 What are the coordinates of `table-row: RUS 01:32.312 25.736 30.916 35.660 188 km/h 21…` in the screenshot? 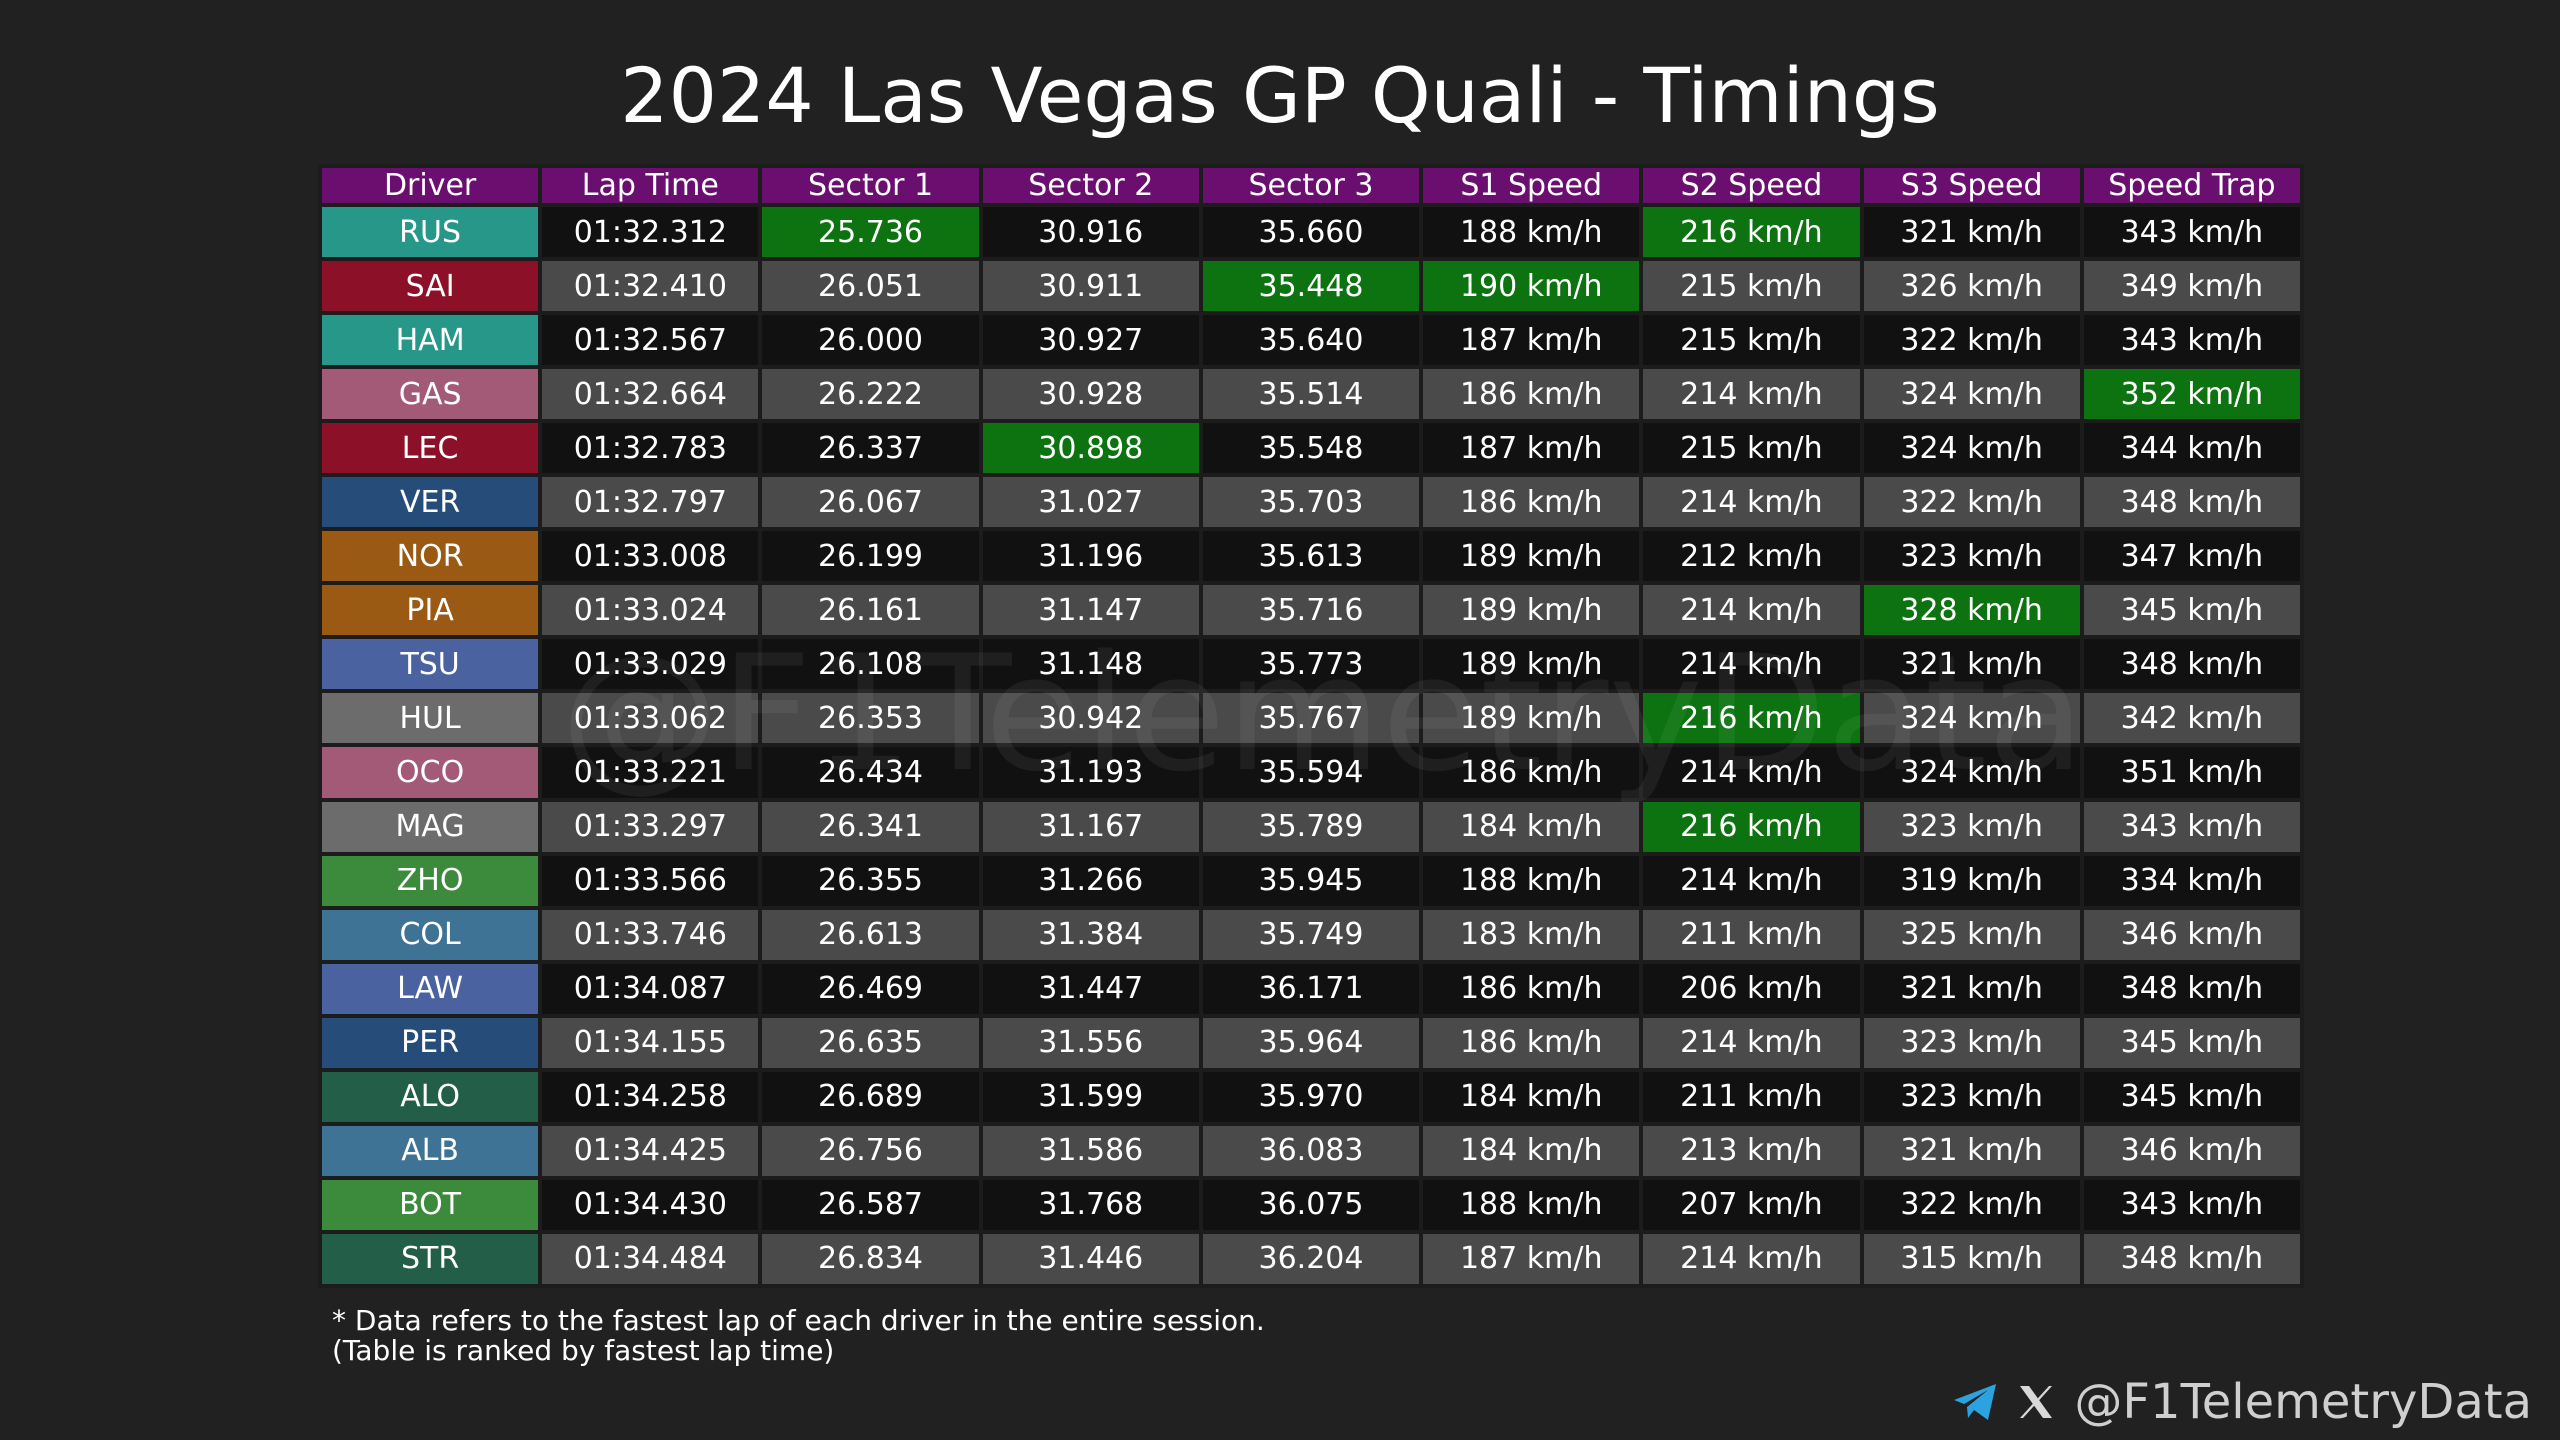 It's located at (1311, 232).